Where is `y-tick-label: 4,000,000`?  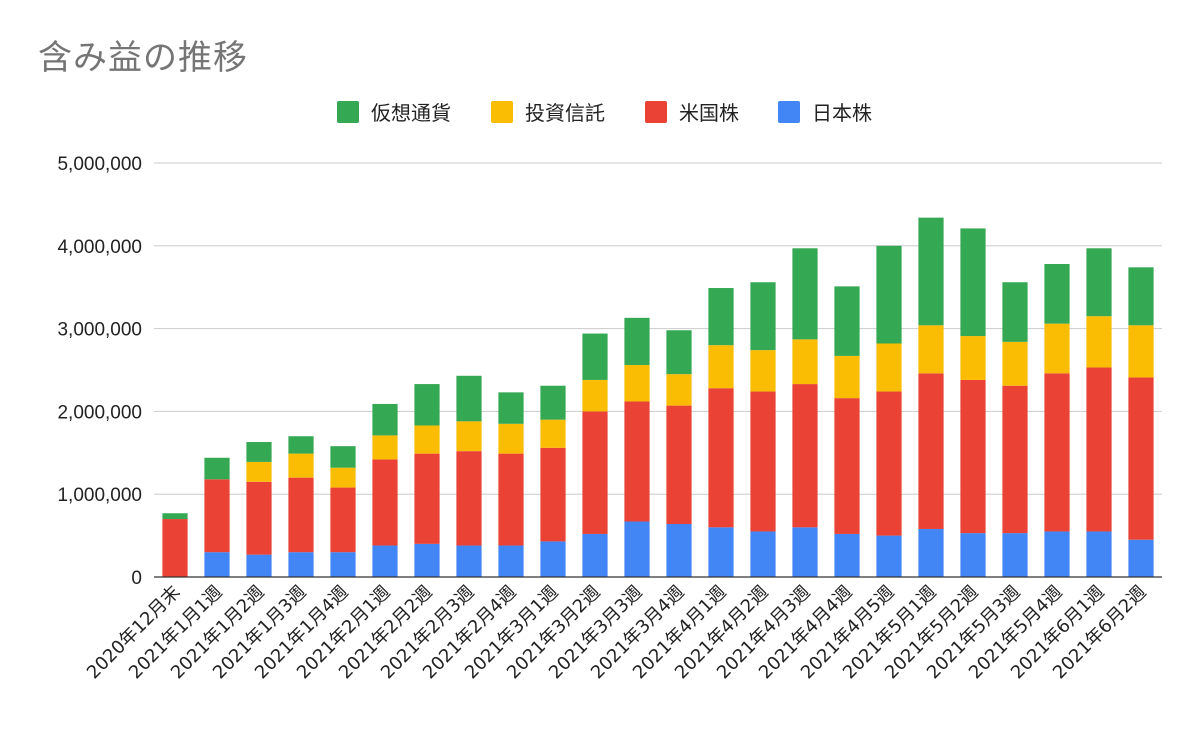 y-tick-label: 4,000,000 is located at coordinates (99, 247).